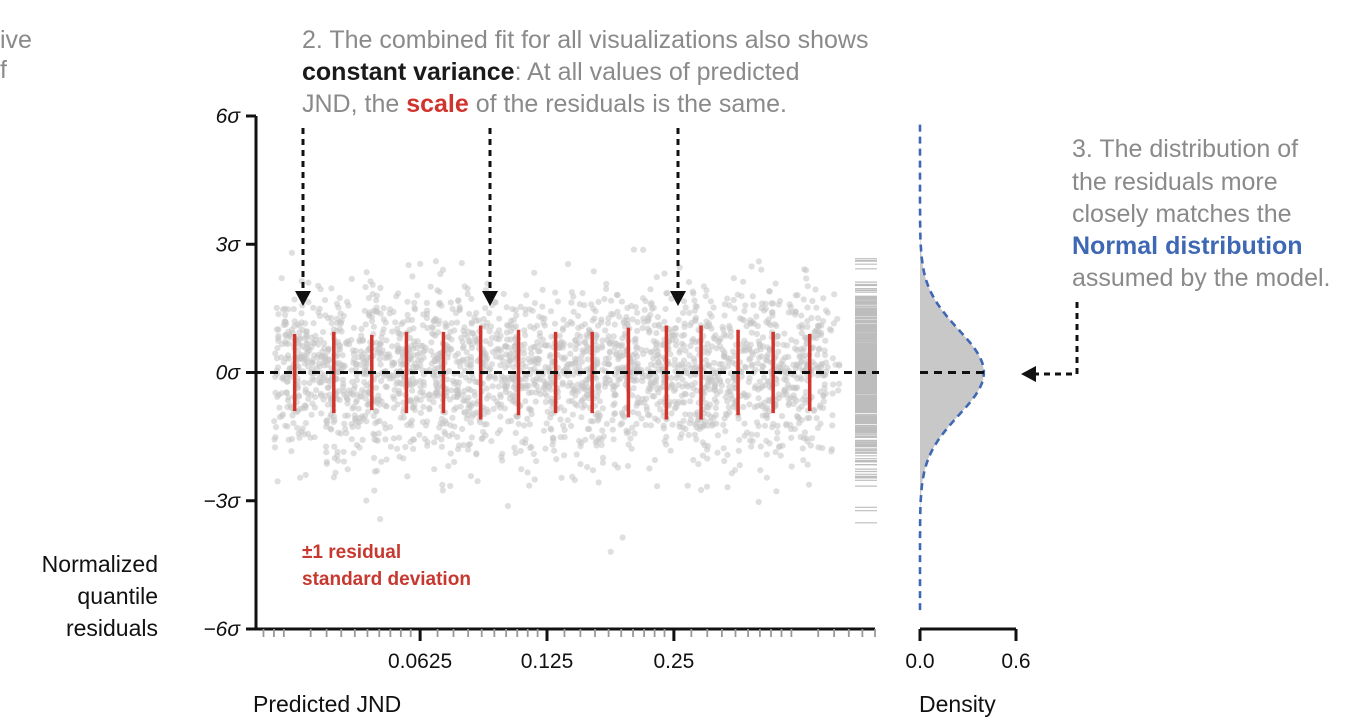 This screenshot has width=1370, height=723. I want to click on scale-text: scale, so click(437, 104).